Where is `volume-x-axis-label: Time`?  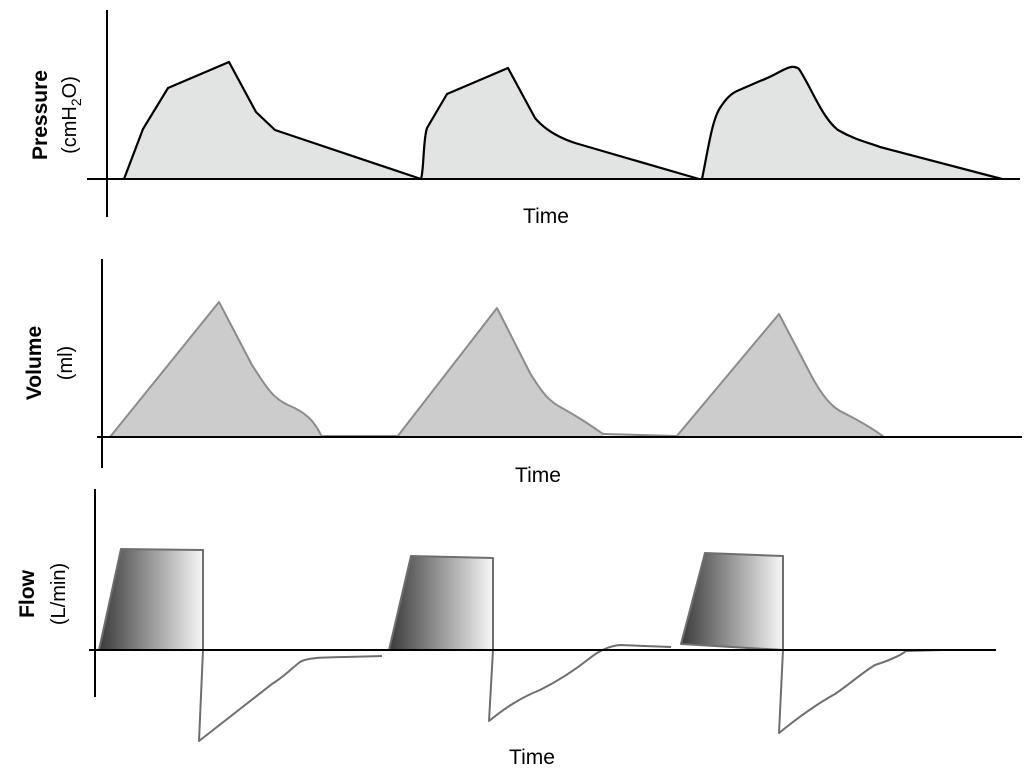 volume-x-axis-label: Time is located at coordinates (538, 475).